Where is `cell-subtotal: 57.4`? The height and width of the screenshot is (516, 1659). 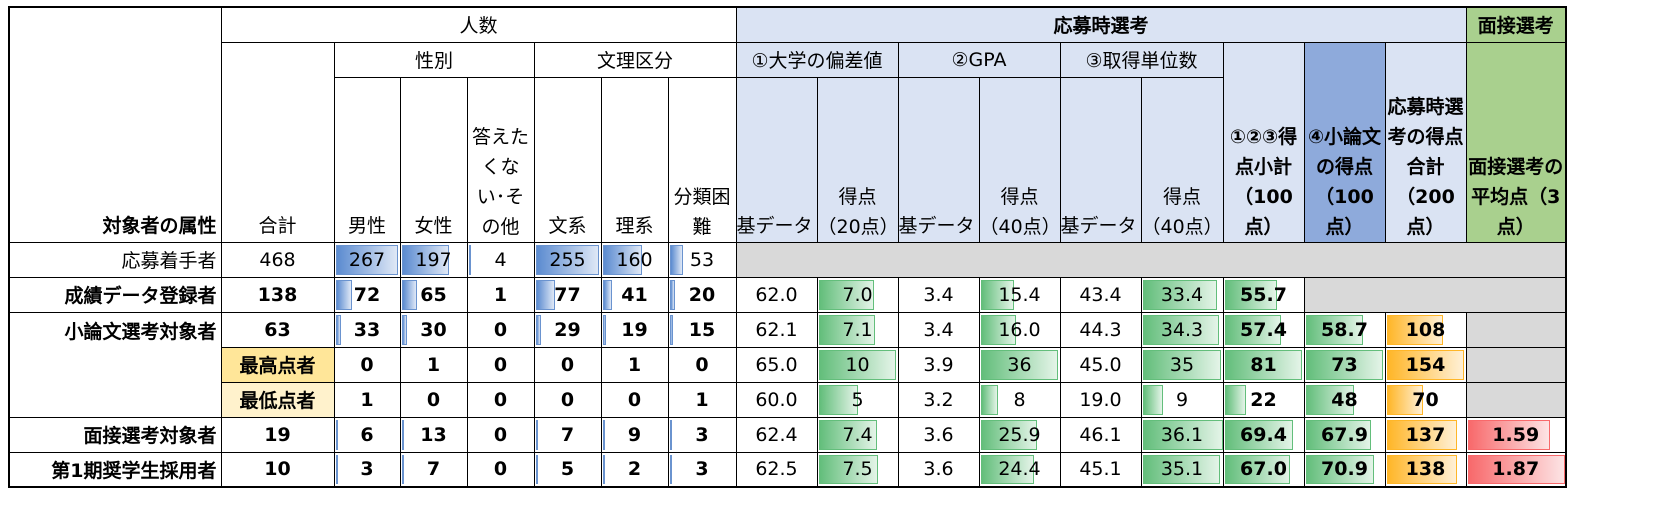 cell-subtotal: 57.4 is located at coordinates (1263, 329).